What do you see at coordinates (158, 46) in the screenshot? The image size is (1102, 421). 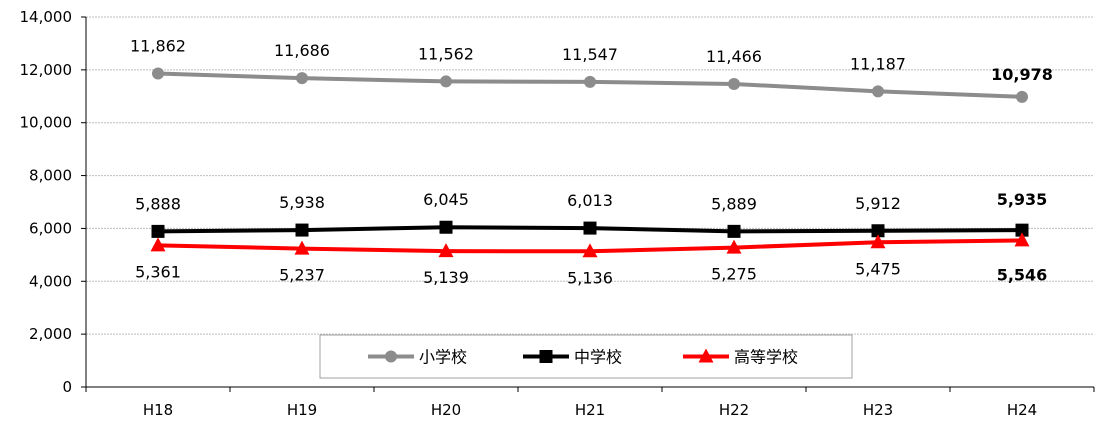 I see `data-label-elementary: 11,862` at bounding box center [158, 46].